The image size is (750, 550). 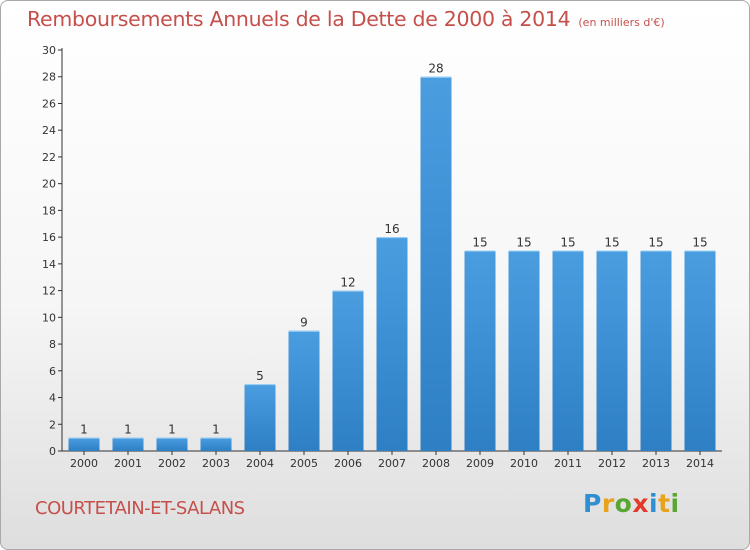 I want to click on logo-letter: o, so click(x=623, y=503).